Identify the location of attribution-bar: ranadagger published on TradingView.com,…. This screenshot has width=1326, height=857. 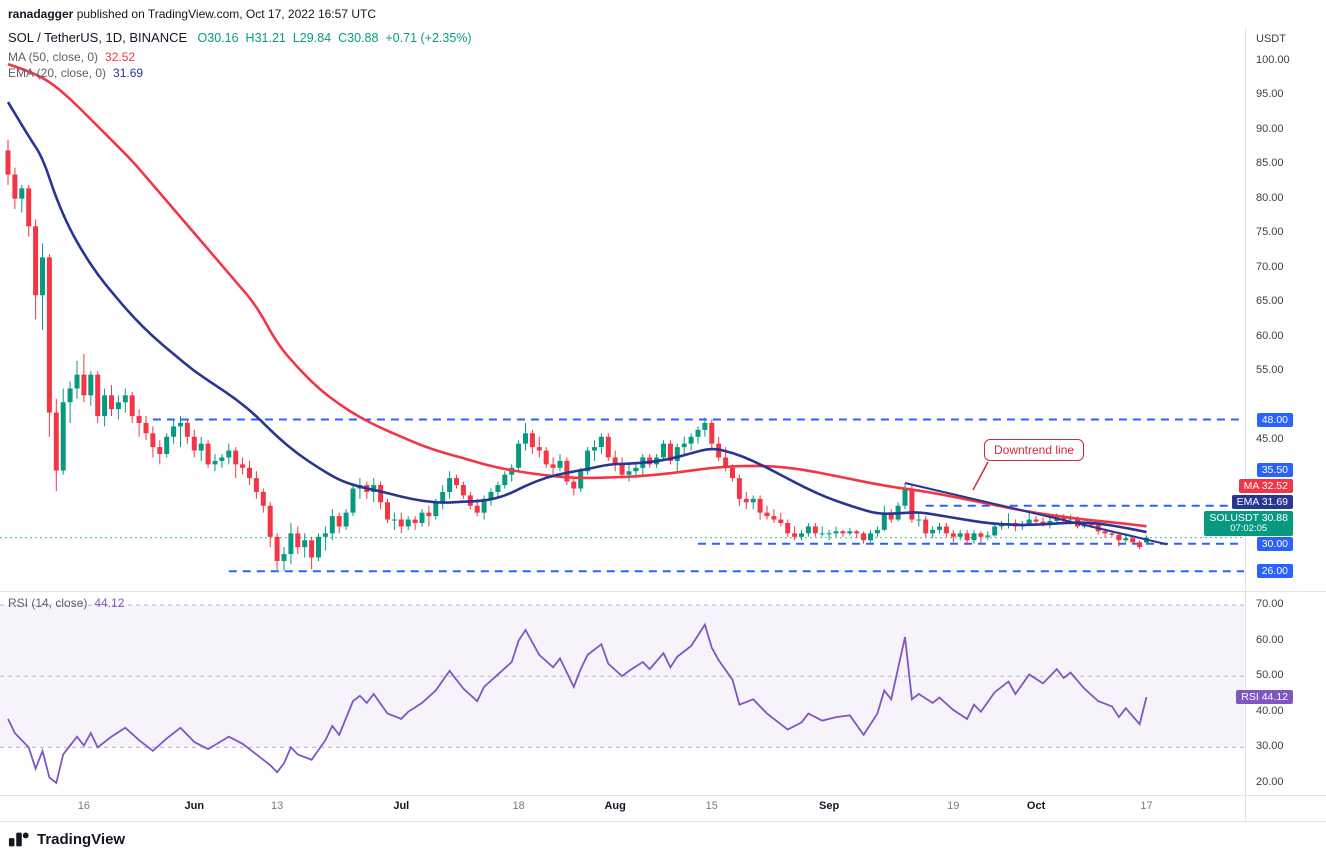
(192, 14).